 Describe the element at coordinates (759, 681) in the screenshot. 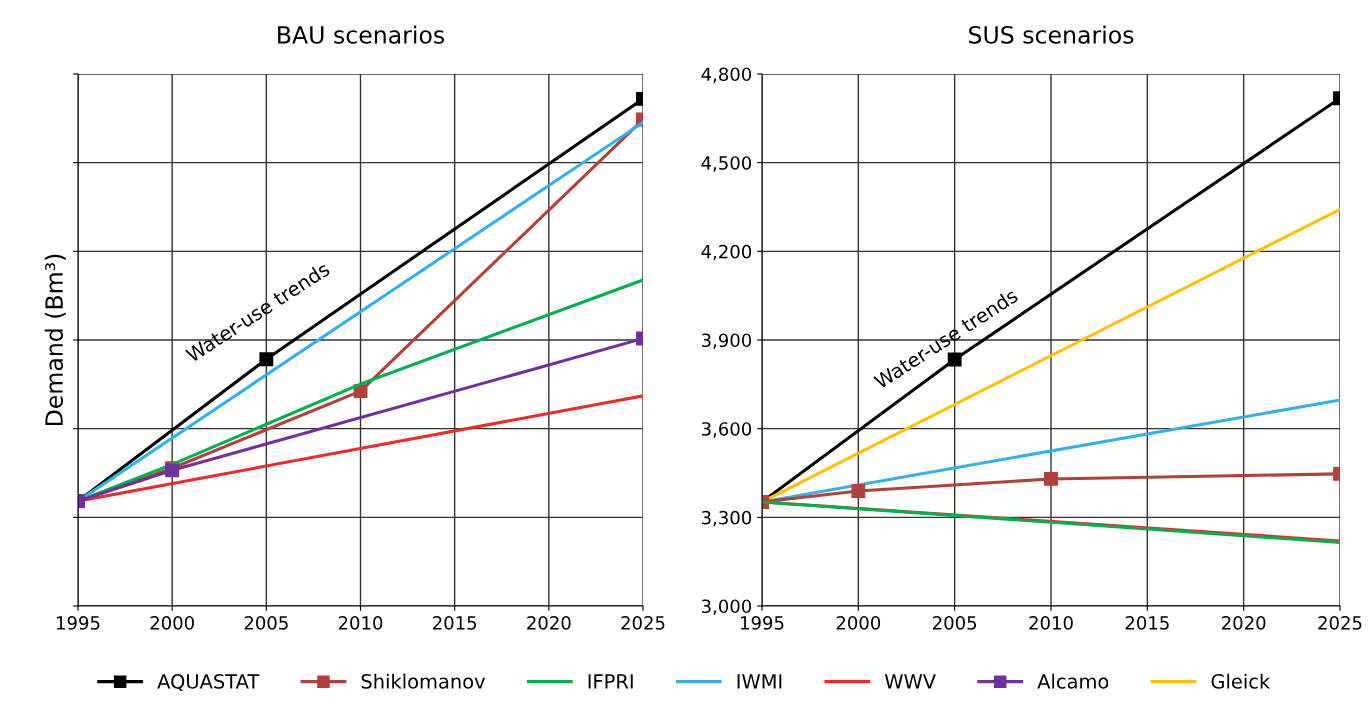

I see `legend-label: IWMI` at that location.